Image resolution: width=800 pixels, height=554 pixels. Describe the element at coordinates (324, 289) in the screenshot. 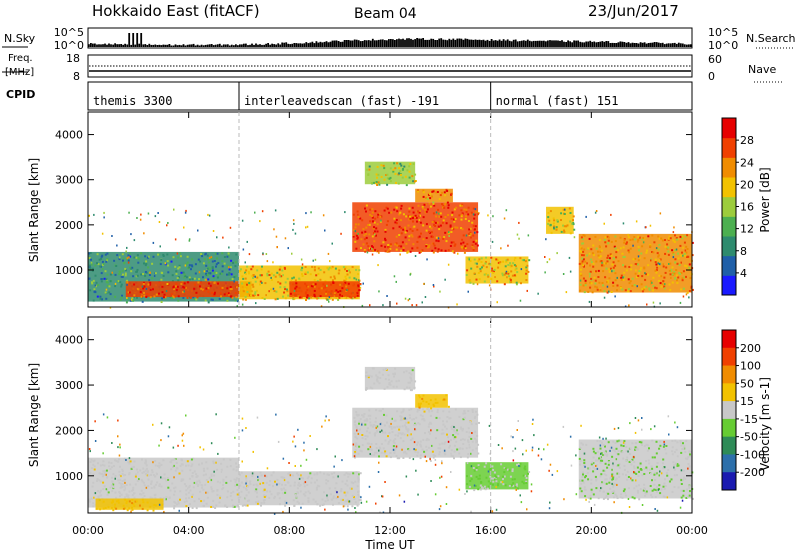

I see `power-region` at that location.